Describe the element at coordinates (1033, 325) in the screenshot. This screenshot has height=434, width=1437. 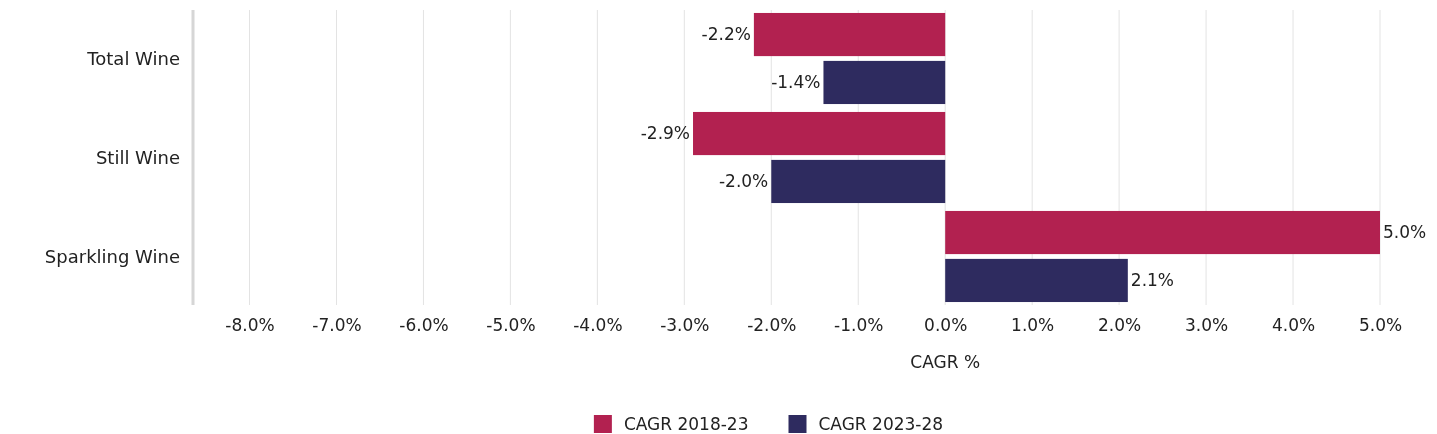
I see `x-tick-label: 1.0%` at that location.